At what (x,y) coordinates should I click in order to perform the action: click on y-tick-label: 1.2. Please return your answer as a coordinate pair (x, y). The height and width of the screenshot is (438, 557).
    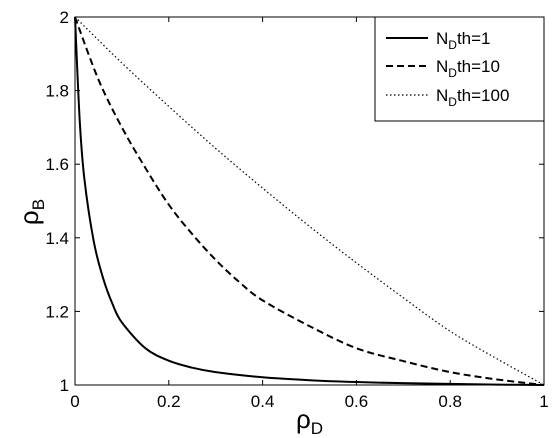
    Looking at the image, I should click on (57, 311).